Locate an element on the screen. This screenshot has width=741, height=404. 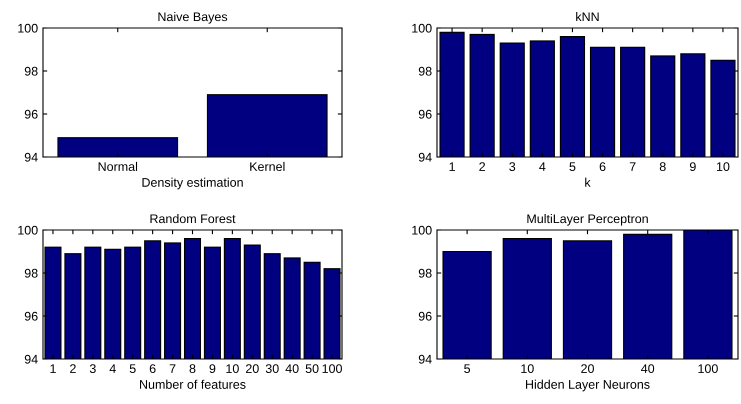
x-axis-title: Number of features is located at coordinates (193, 384).